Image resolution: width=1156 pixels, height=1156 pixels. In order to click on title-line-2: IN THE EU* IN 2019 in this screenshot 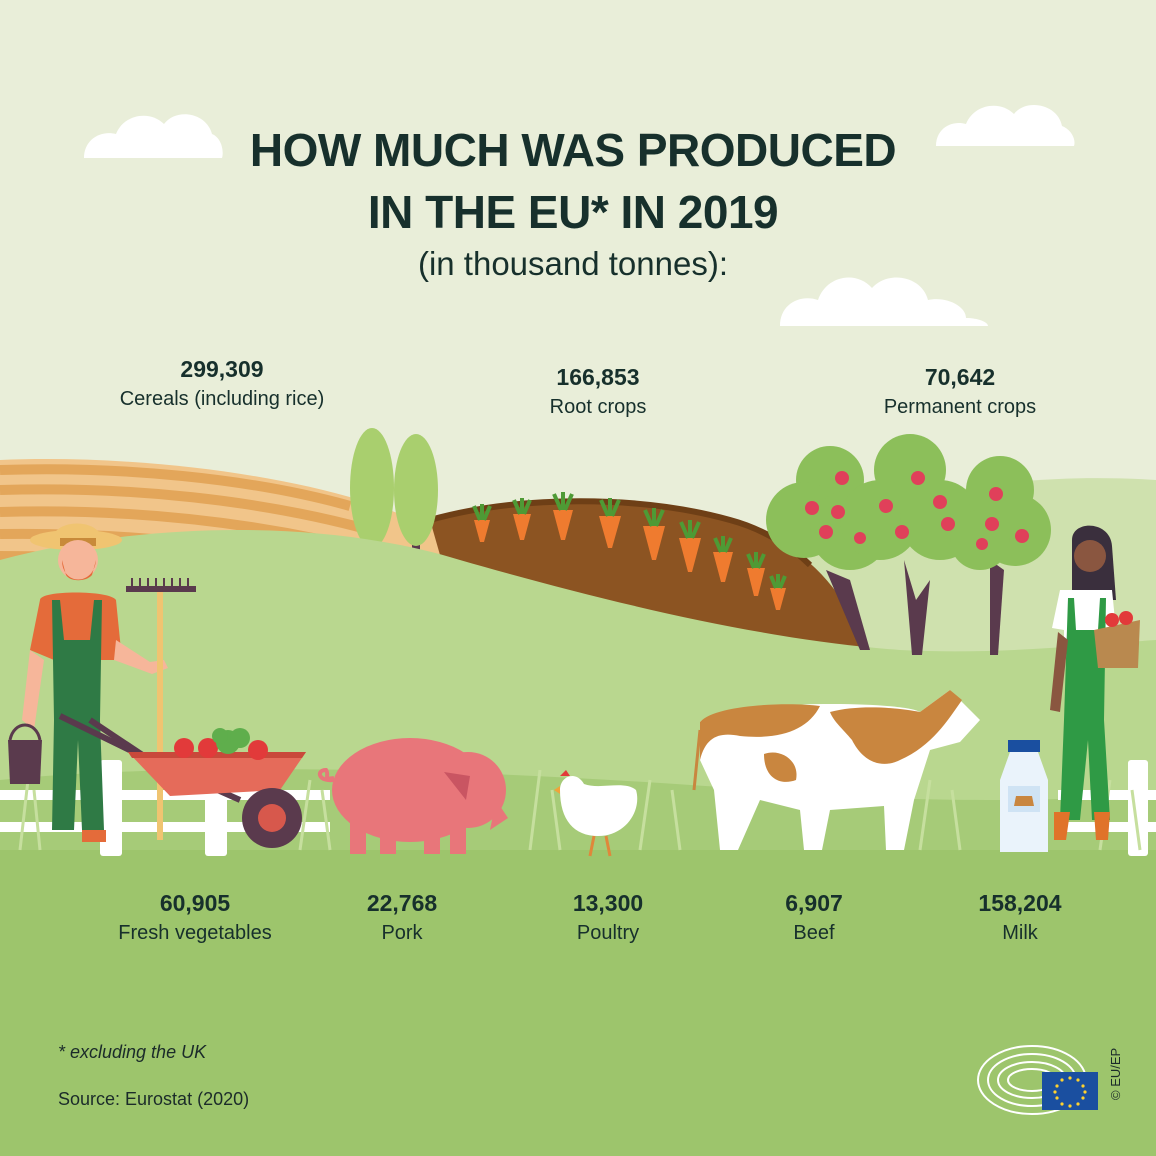, I will do `click(573, 212)`.